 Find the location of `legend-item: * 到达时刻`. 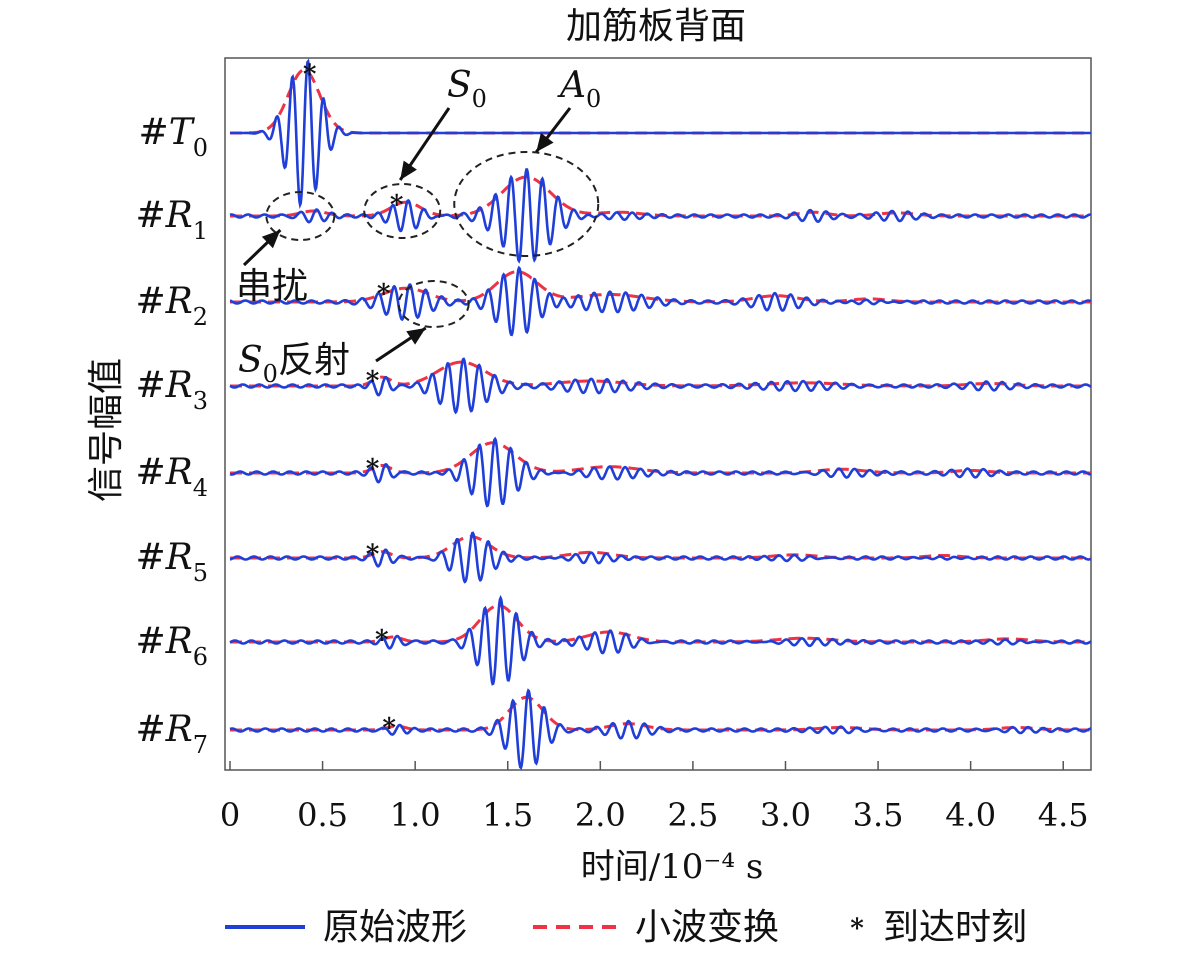

legend-item: * 到达时刻 is located at coordinates (938, 927).